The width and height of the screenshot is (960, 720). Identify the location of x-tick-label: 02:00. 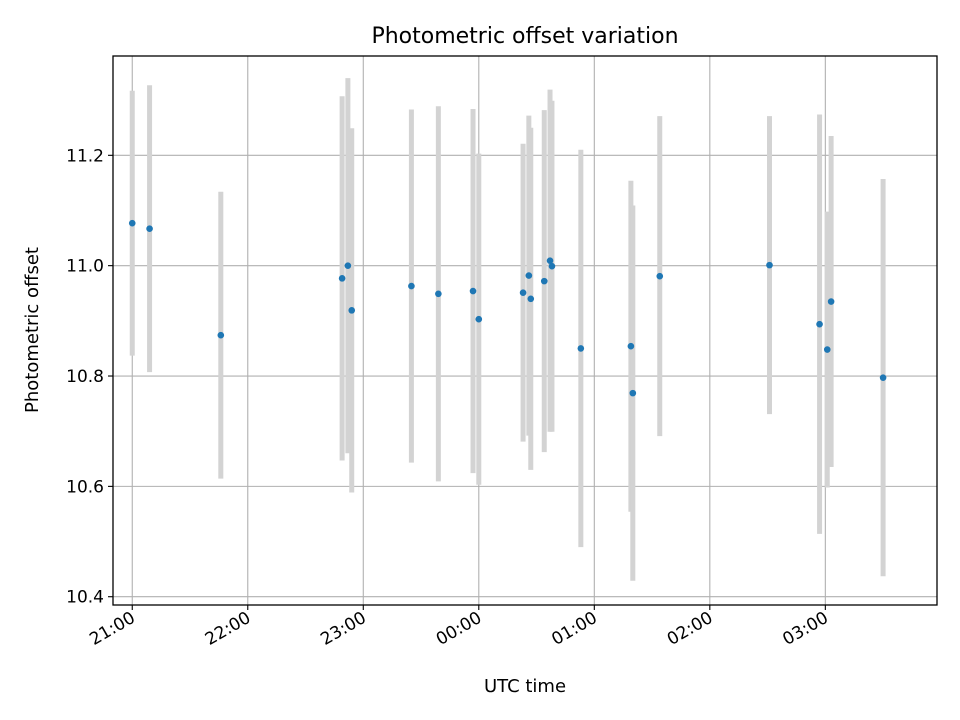
(690, 629).